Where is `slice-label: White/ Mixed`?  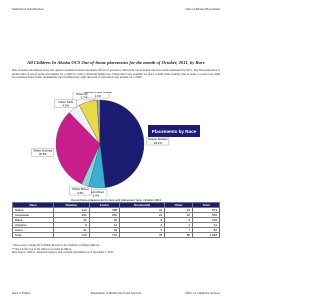 slice-label: White/ Mixed is located at coordinates (80, 189).